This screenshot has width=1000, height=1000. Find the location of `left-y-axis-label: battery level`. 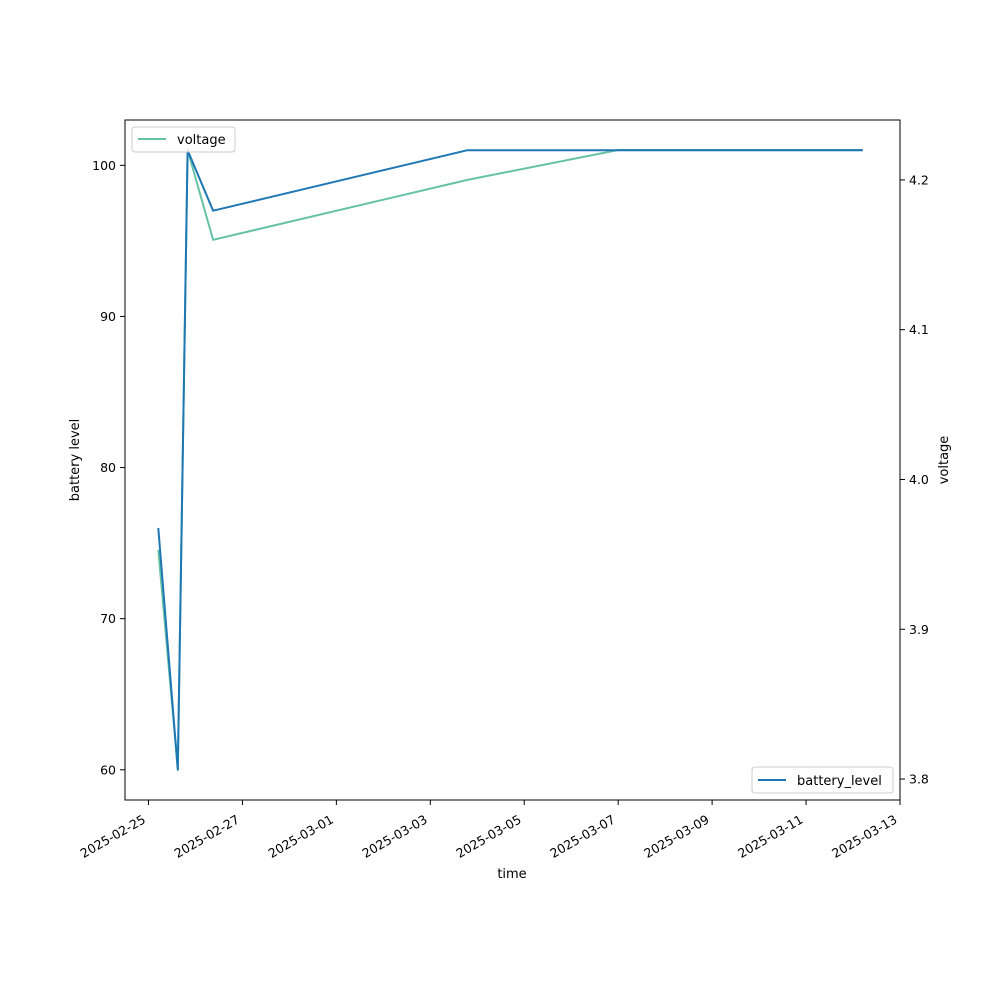

left-y-axis-label: battery level is located at coordinates (75, 460).